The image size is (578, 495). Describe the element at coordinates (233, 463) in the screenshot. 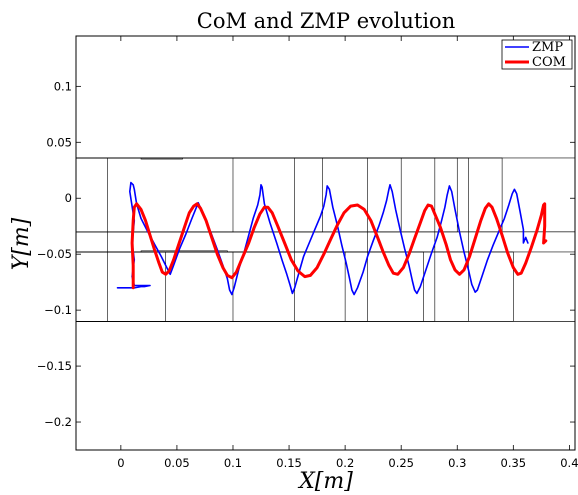

I see `x-tick-label: 0.1` at that location.